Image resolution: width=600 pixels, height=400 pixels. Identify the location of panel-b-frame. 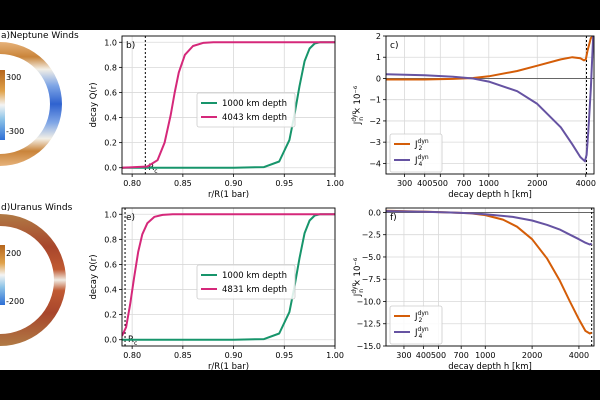
(228, 105).